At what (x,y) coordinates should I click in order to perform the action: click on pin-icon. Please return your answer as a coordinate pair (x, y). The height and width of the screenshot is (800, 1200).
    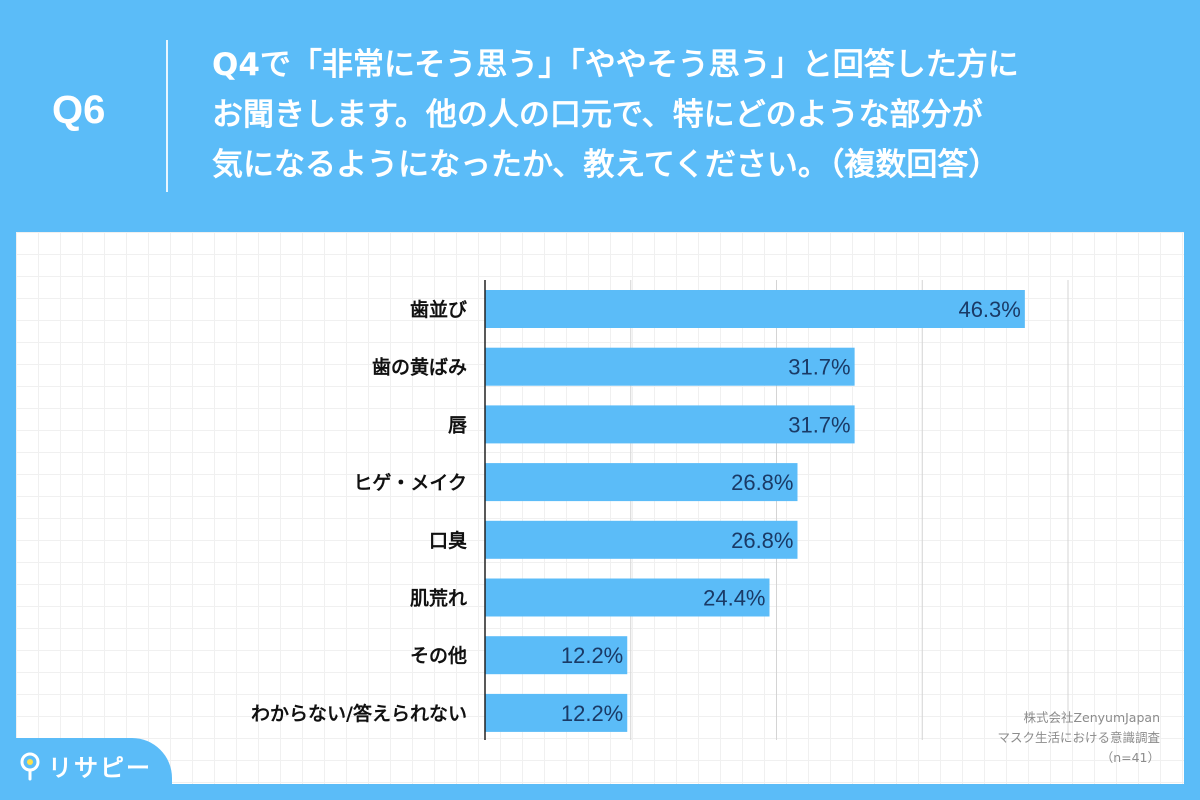
    Looking at the image, I should click on (30, 766).